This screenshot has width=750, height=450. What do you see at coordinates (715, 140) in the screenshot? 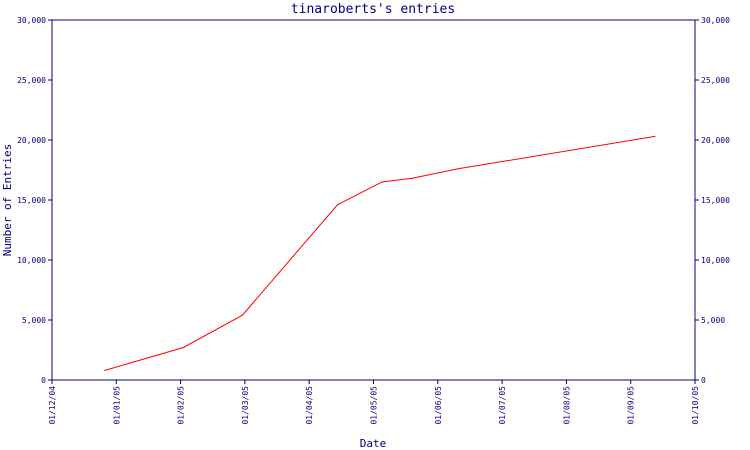
I see `y-tick-label-right: 20,000` at bounding box center [715, 140].